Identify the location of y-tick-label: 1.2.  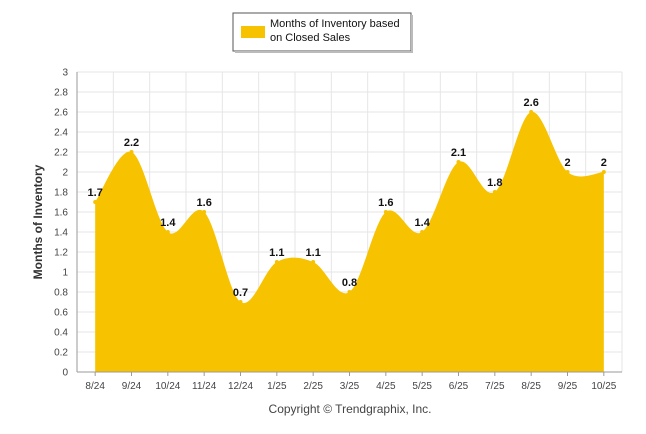
(61, 253).